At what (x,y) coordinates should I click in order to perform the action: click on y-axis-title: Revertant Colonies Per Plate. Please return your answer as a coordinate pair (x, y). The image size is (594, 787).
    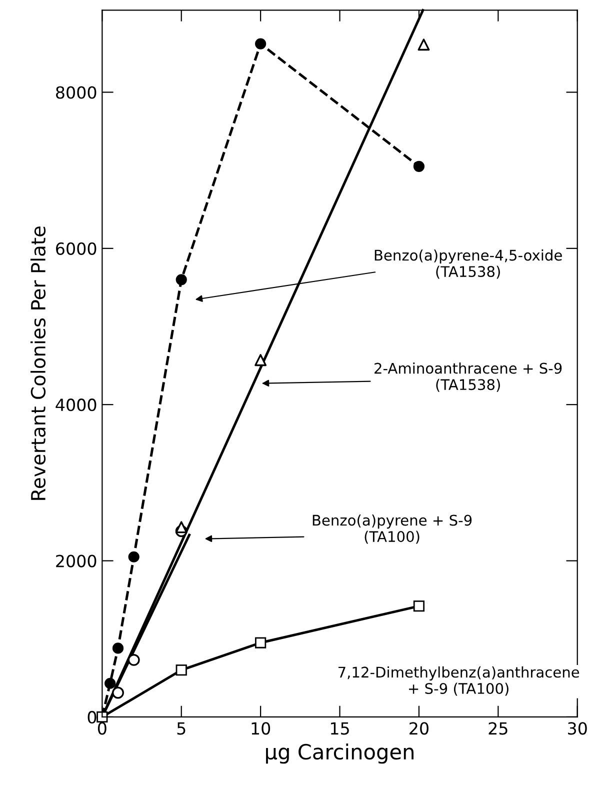
    Looking at the image, I should click on (38, 363).